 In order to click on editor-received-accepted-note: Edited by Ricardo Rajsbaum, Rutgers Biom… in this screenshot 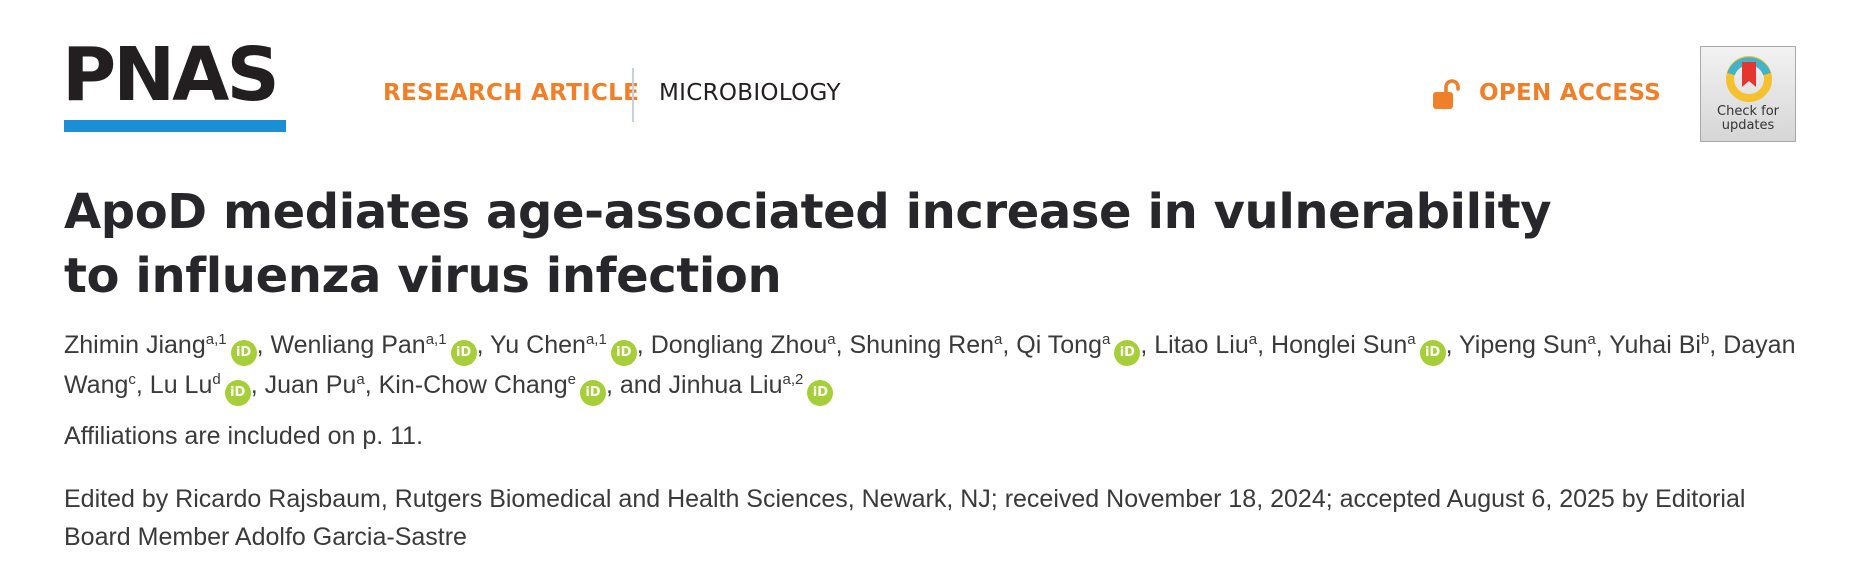, I will do `click(905, 518)`.